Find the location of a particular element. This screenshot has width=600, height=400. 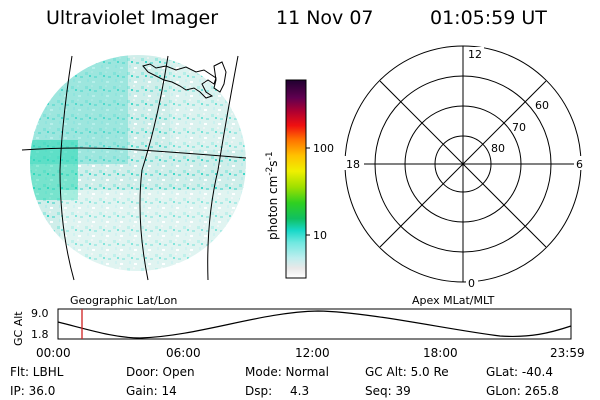

date-label: 11 Nov 07 is located at coordinates (325, 18).